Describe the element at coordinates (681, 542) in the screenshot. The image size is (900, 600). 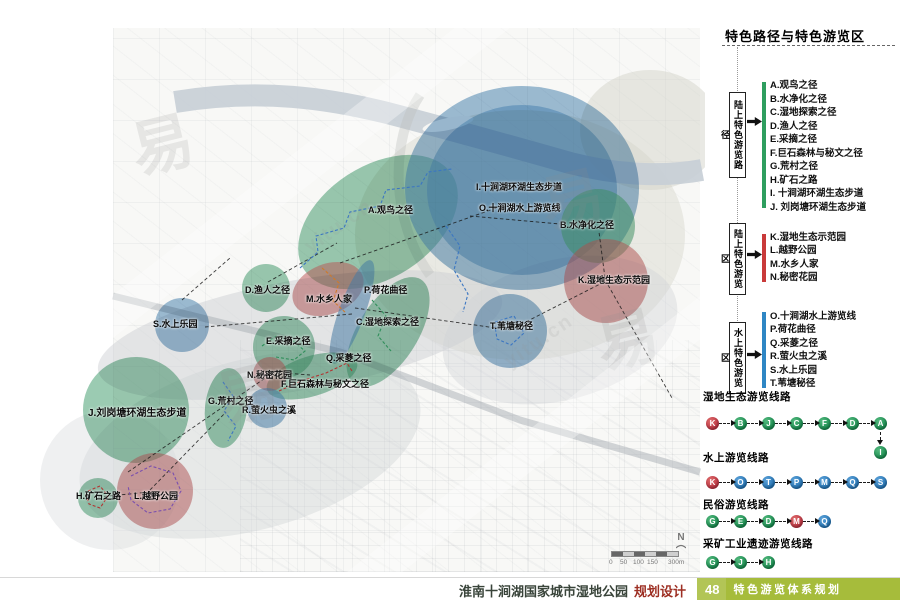
I see `north-arrow: N` at that location.